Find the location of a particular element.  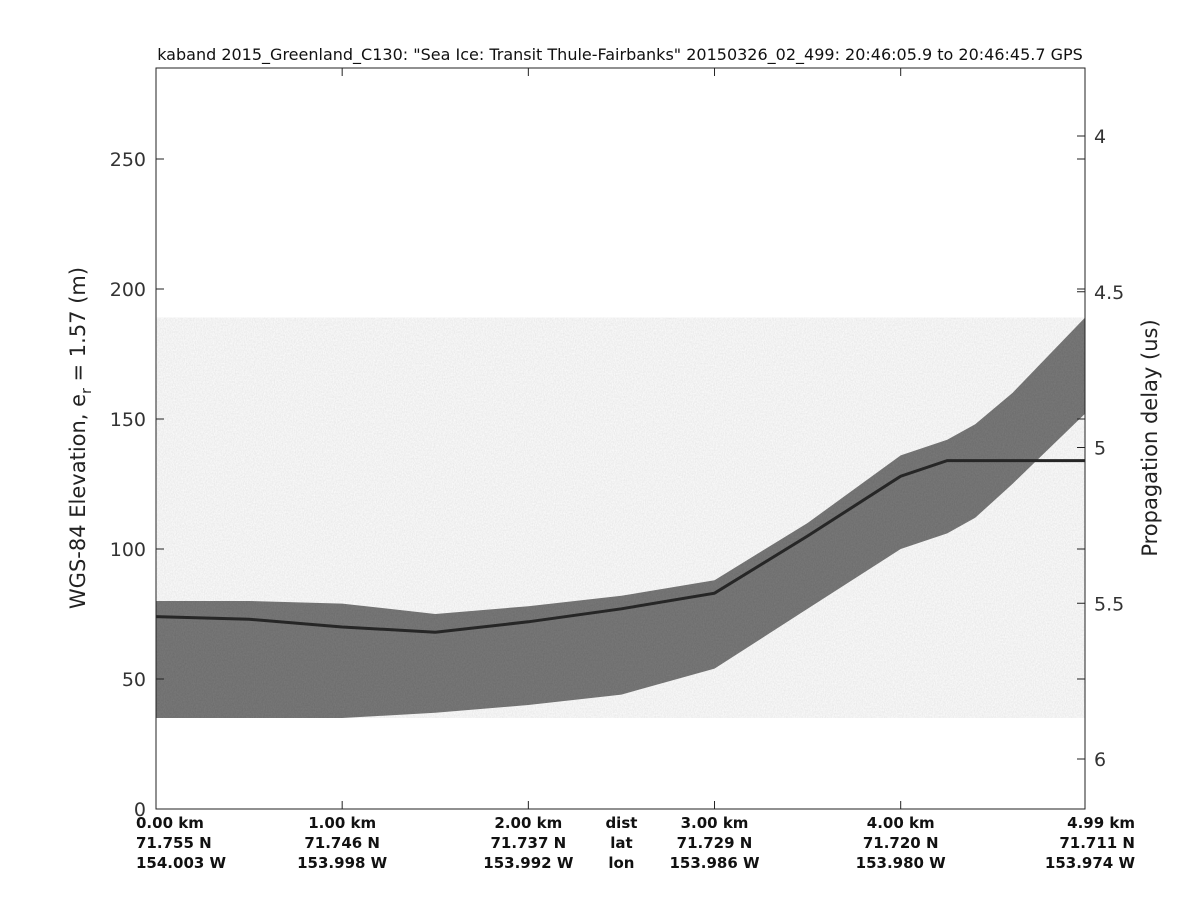

y-axis-label-left: WGS-84 Elevation, er = 1.57 (m) is located at coordinates (80, 438).